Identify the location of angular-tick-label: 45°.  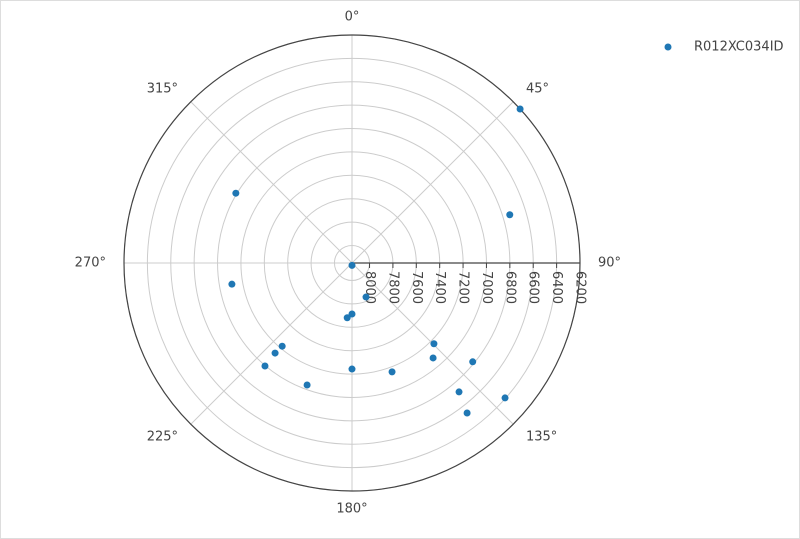
(537, 89).